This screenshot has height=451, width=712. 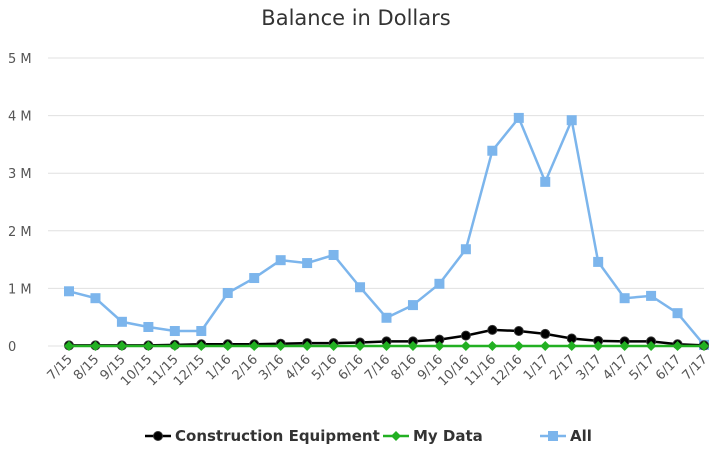 I want to click on x-tick-label: 6/16, so click(x=351, y=367).